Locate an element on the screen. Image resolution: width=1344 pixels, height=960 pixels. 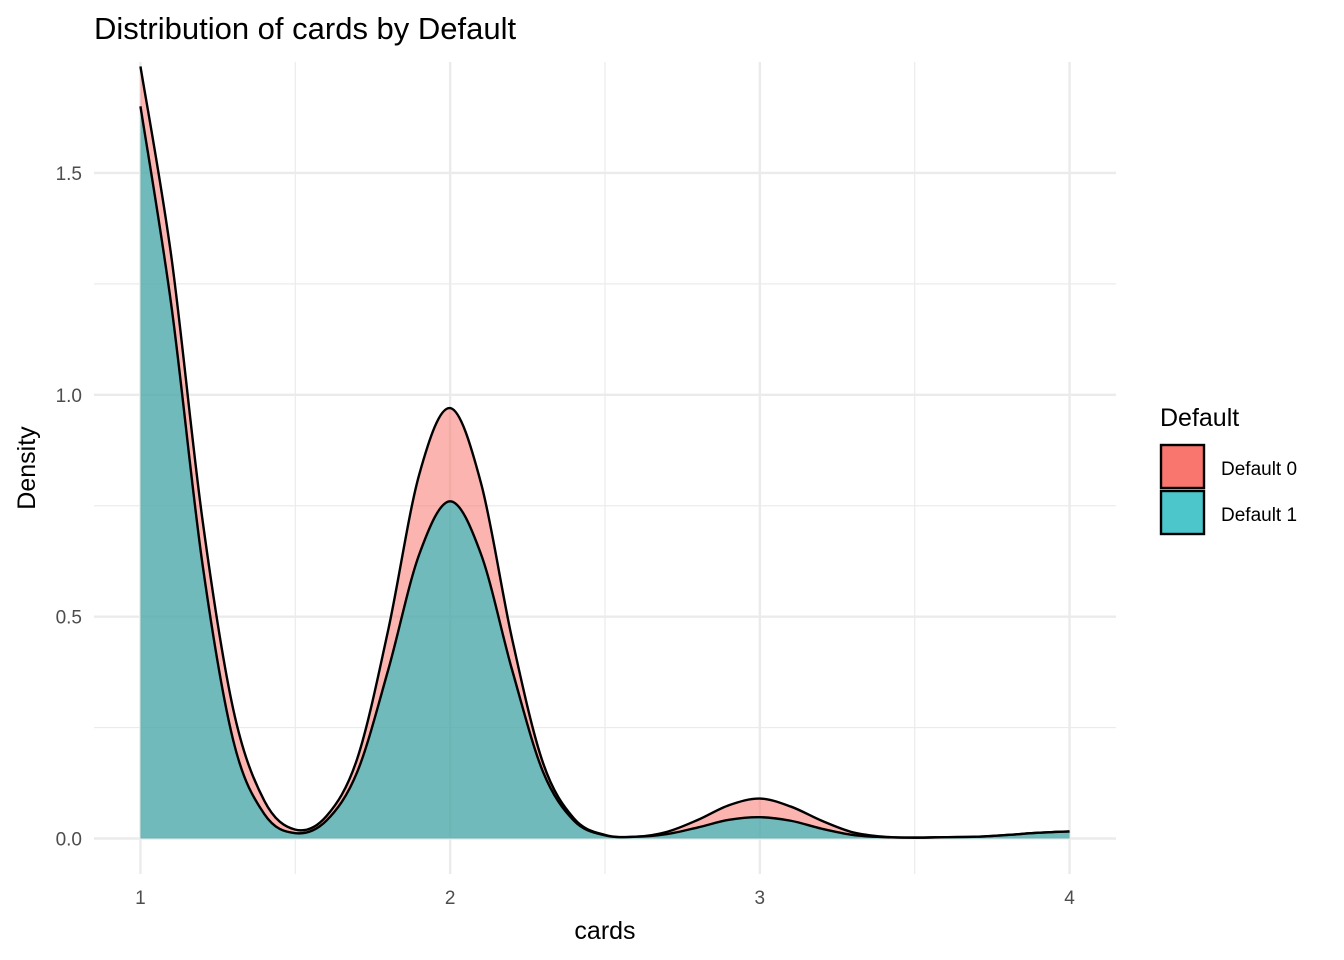
legend: Default Default 0 Default 1 is located at coordinates (1228, 470).